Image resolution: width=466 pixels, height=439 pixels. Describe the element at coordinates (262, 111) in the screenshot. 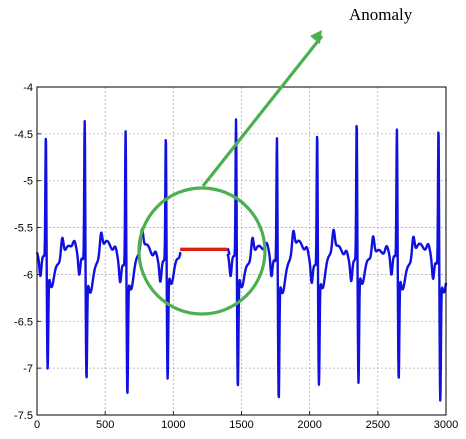

I see `anomaly-arrow-shaft` at that location.